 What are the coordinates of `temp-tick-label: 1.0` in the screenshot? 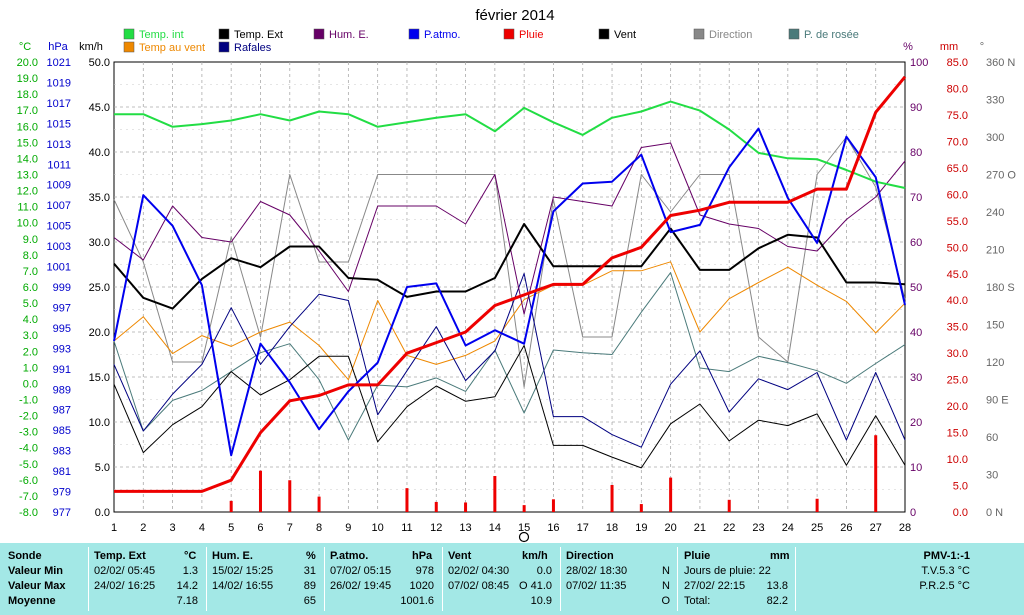 It's located at (30, 368).